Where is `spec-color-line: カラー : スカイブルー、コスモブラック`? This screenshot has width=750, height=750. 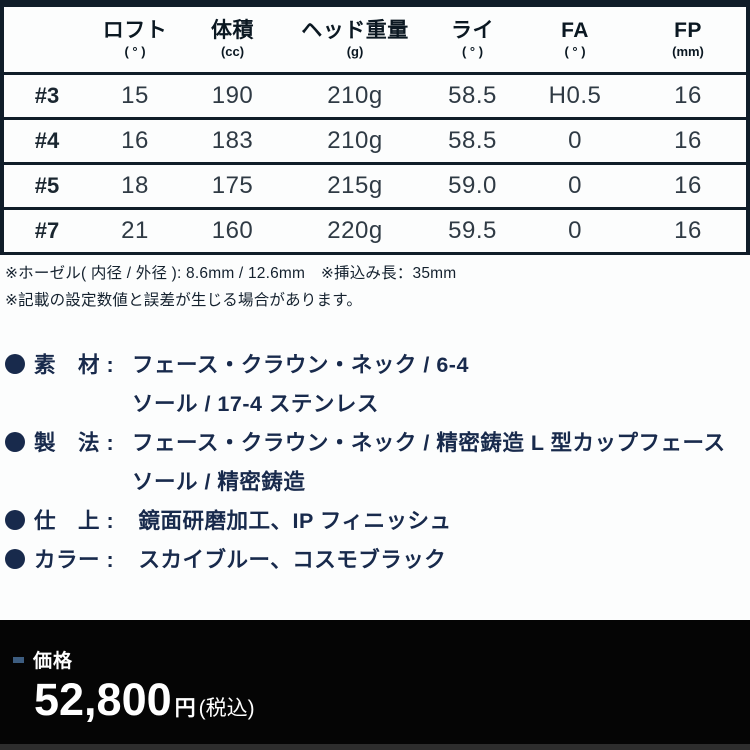
spec-color-line: カラー : スカイブルー、コスモブラック is located at coordinates (375, 558).